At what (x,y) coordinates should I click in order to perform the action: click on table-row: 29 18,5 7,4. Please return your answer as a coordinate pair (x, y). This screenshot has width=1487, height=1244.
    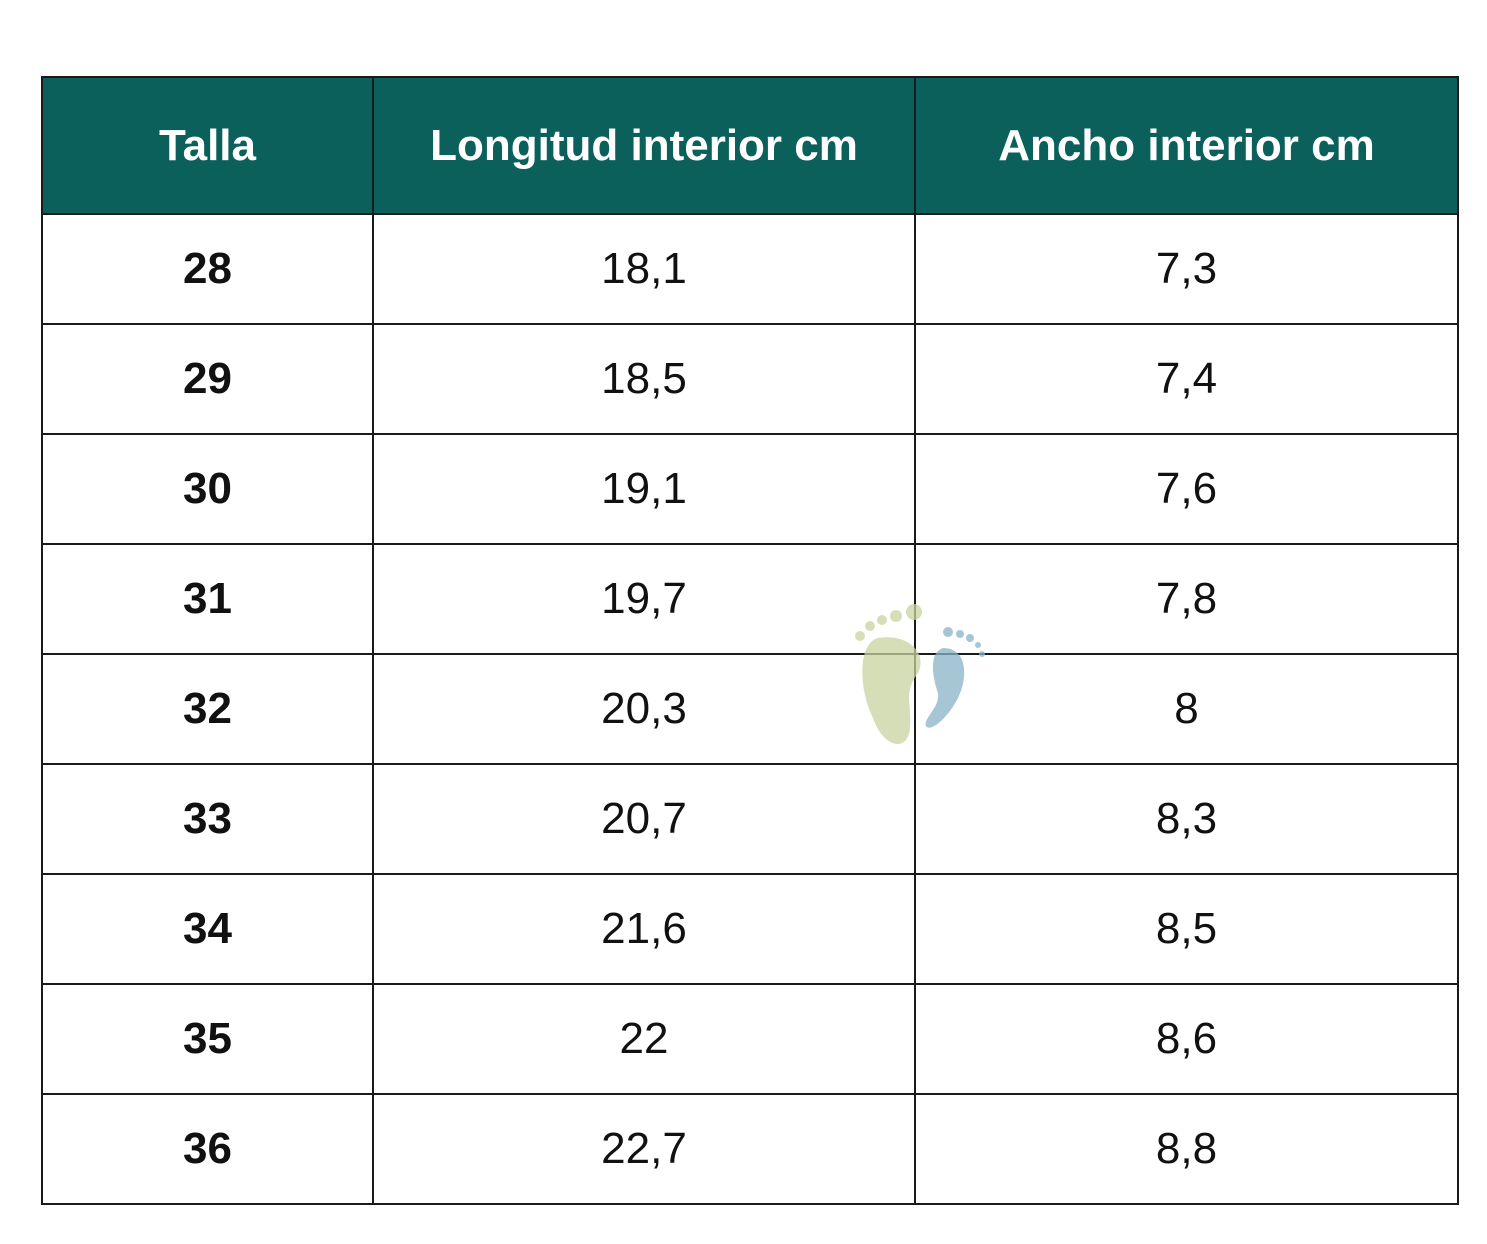
    Looking at the image, I should click on (750, 379).